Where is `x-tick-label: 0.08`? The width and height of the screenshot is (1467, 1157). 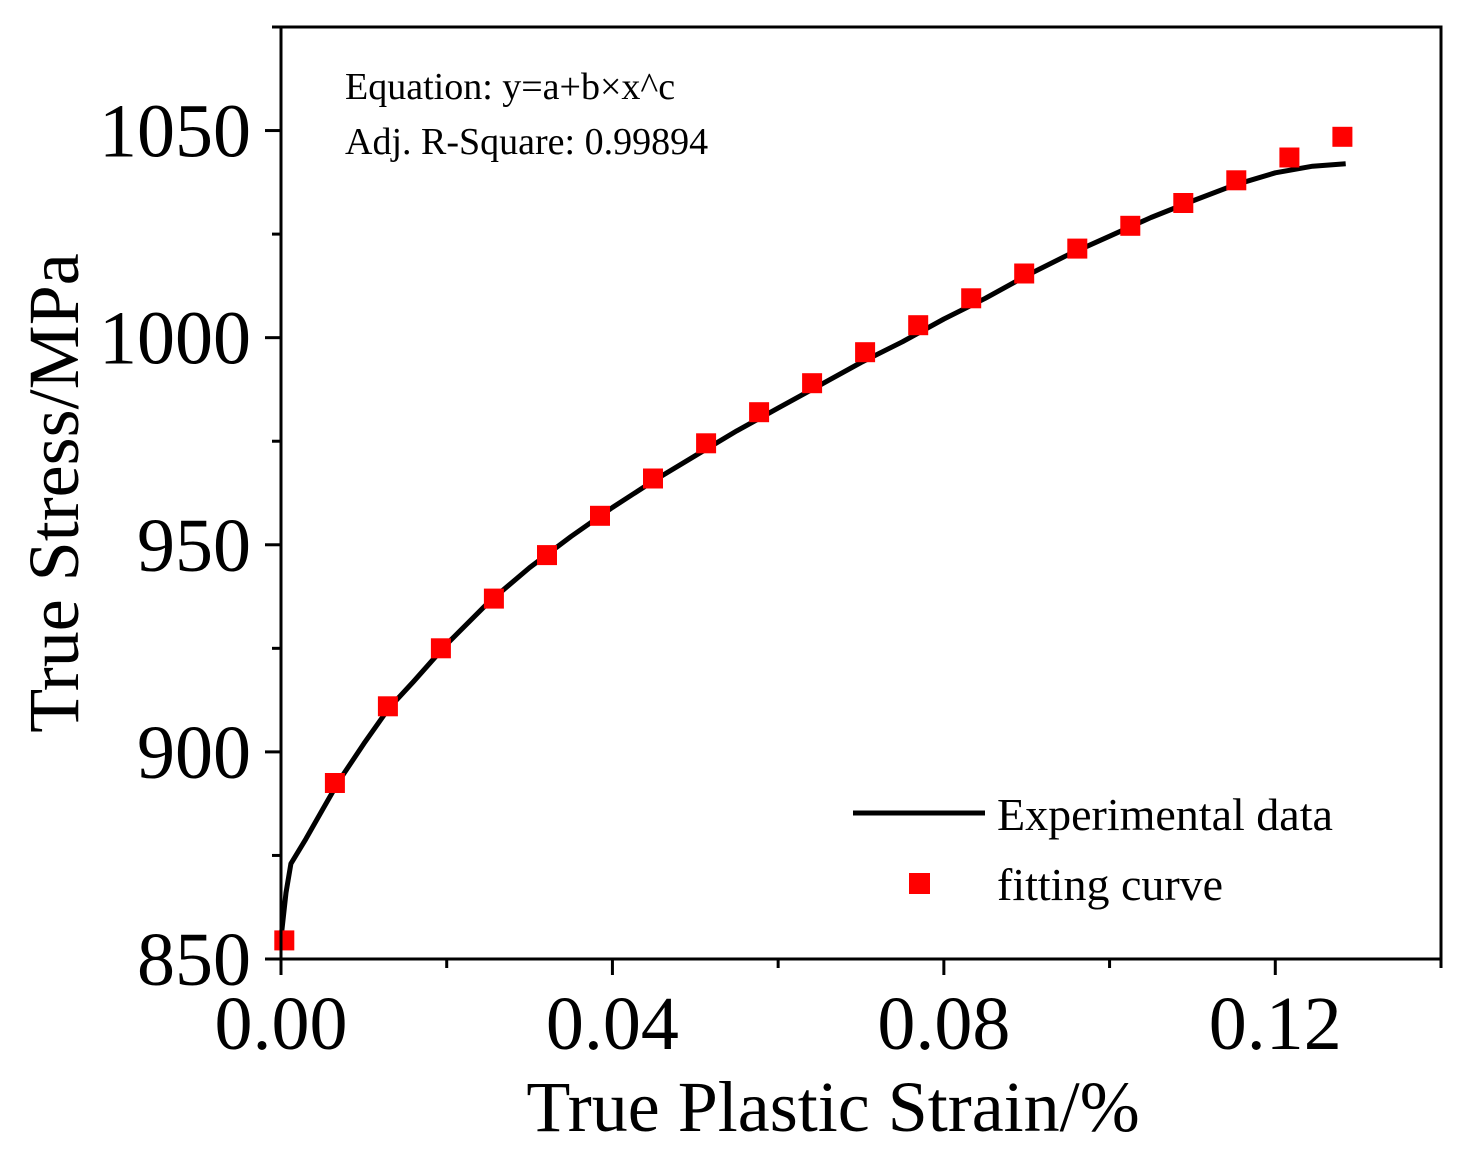
x-tick-label: 0.08 is located at coordinates (943, 1024).